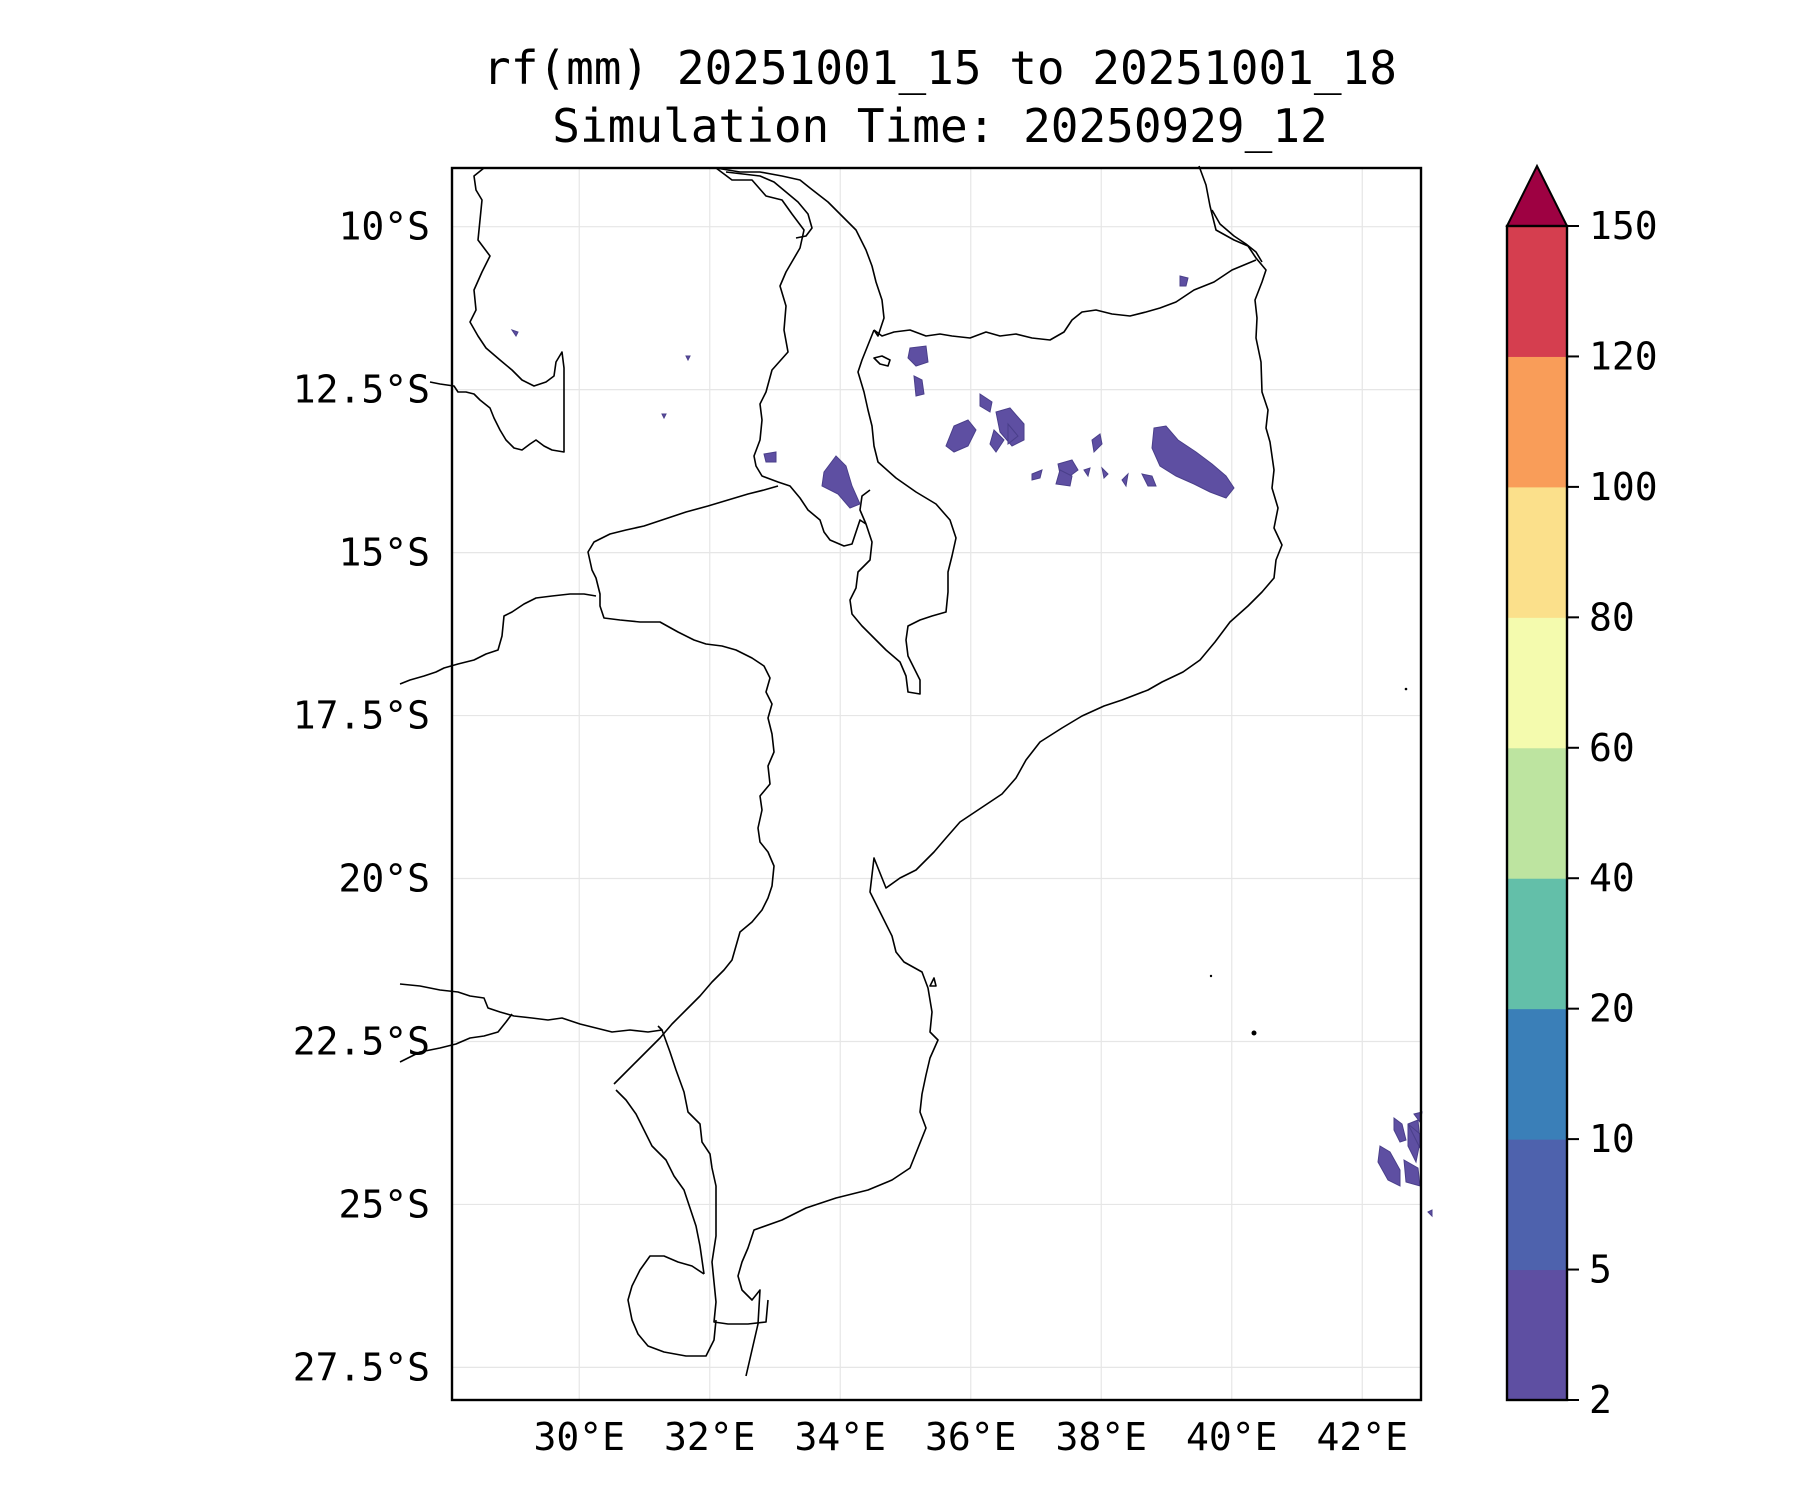 The height and width of the screenshot is (1500, 1800). Describe the element at coordinates (715, 1177) in the screenshot. I see `border-mozambique-south-africa` at that location.